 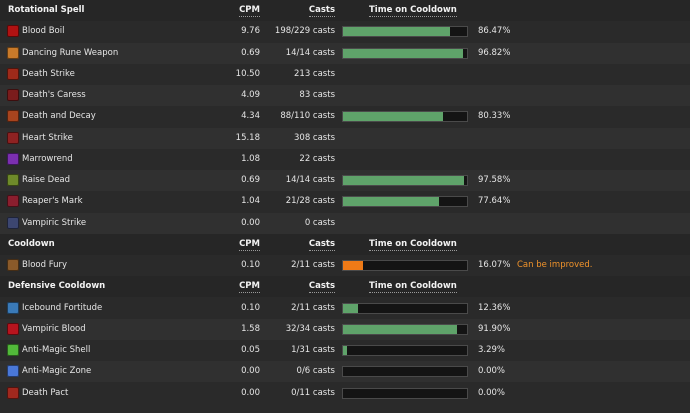 What do you see at coordinates (492, 350) in the screenshot?
I see `cooldown-percent: 3.29%` at bounding box center [492, 350].